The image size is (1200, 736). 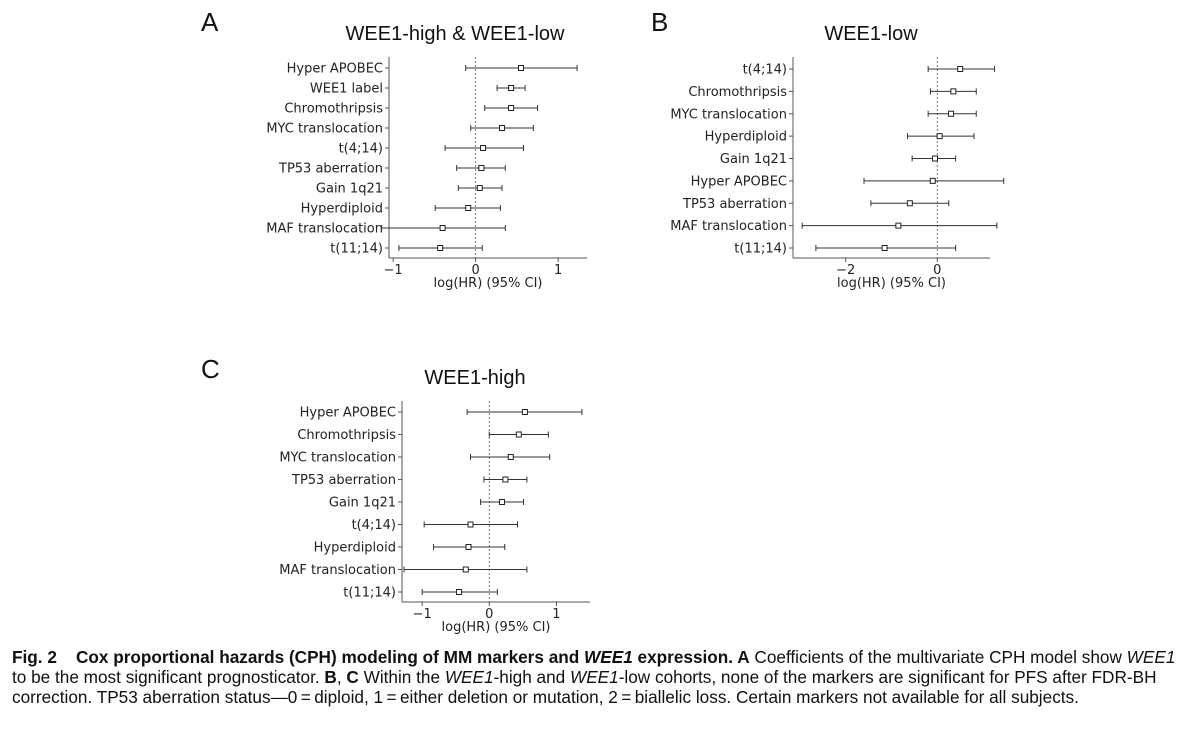 I want to click on row-label-c: Hyper APOBEC, so click(x=348, y=413).